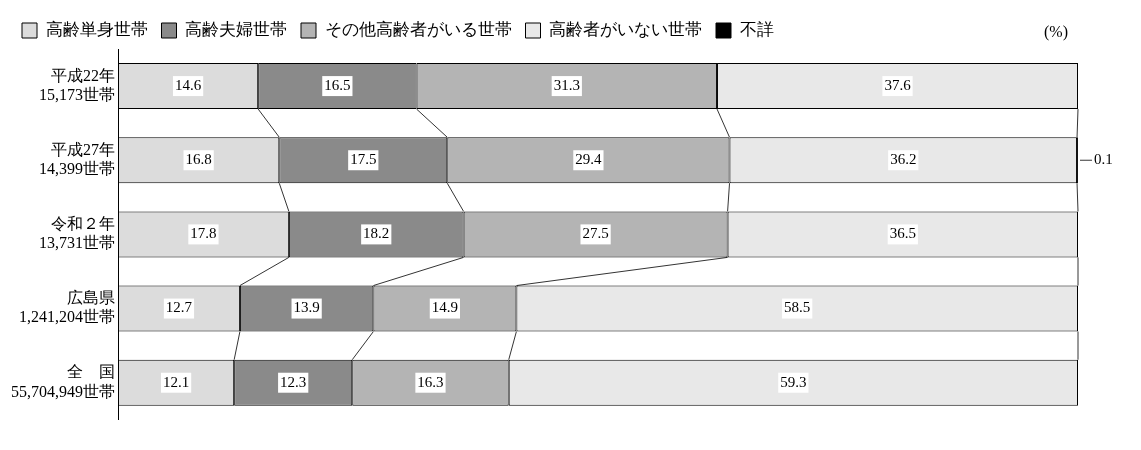 This screenshot has height=450, width=1141. I want to click on data-label: 12.1, so click(176, 381).